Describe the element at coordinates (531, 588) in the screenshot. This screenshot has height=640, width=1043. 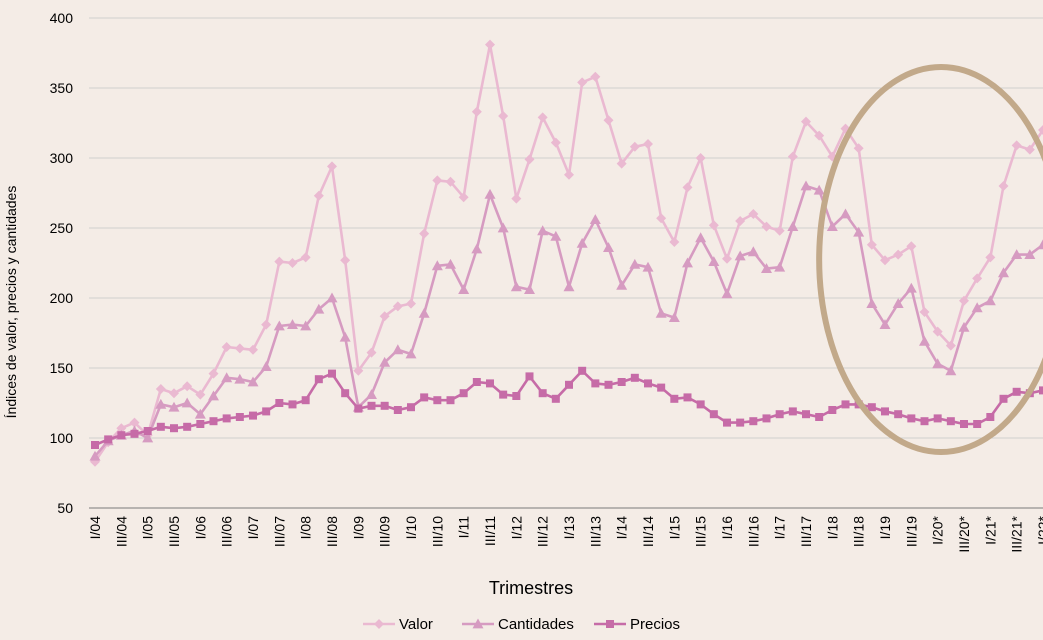
I see `x-axis-label: Trimestres` at that location.